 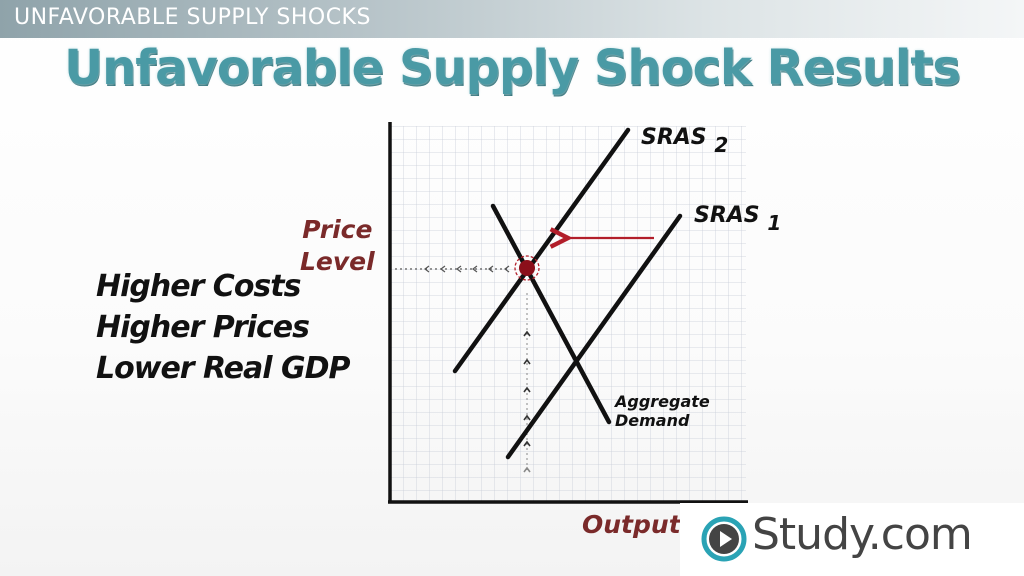 What do you see at coordinates (192, 17) in the screenshot?
I see `section-title: UNFAVORABLE SUPPLY SHOCKS` at bounding box center [192, 17].